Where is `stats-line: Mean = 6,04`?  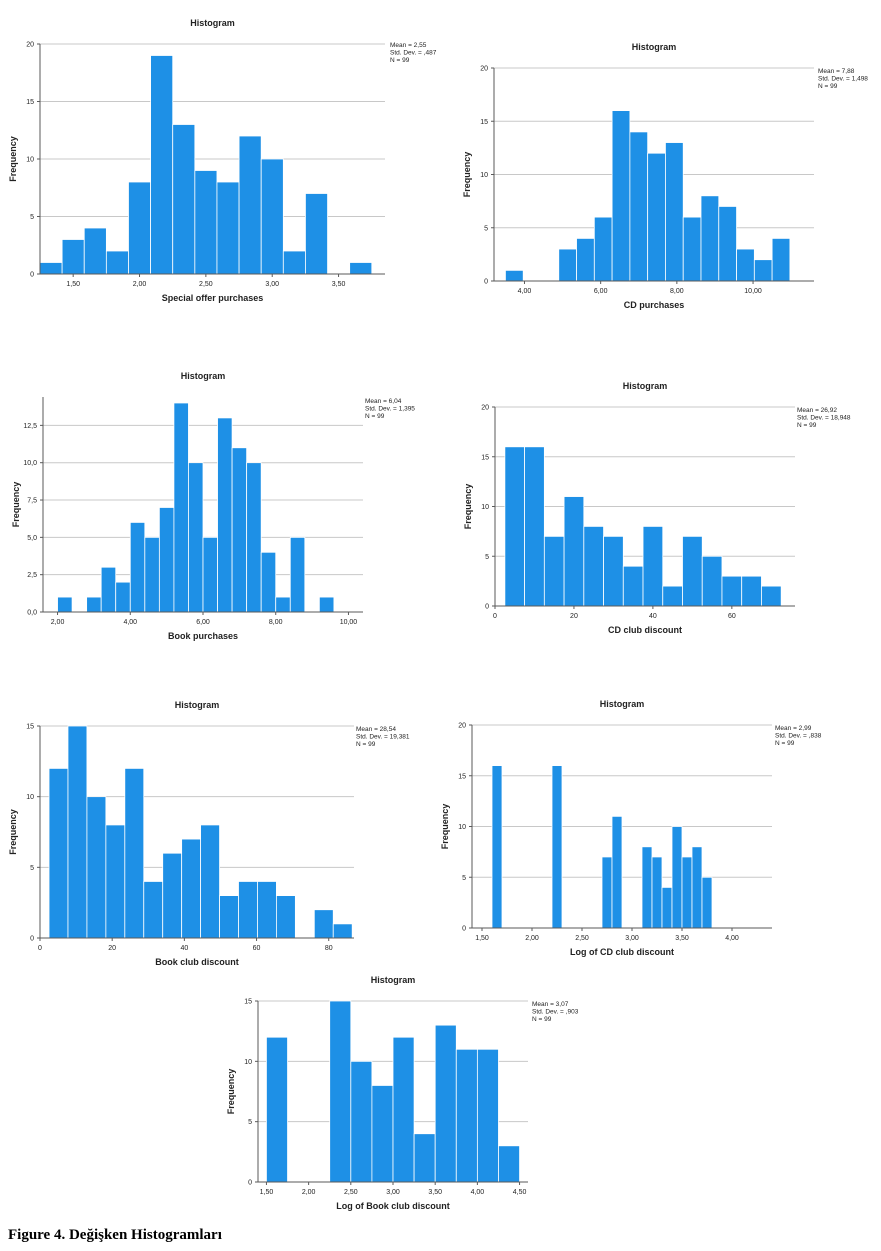
stats-line: Mean = 6,04 is located at coordinates (383, 401).